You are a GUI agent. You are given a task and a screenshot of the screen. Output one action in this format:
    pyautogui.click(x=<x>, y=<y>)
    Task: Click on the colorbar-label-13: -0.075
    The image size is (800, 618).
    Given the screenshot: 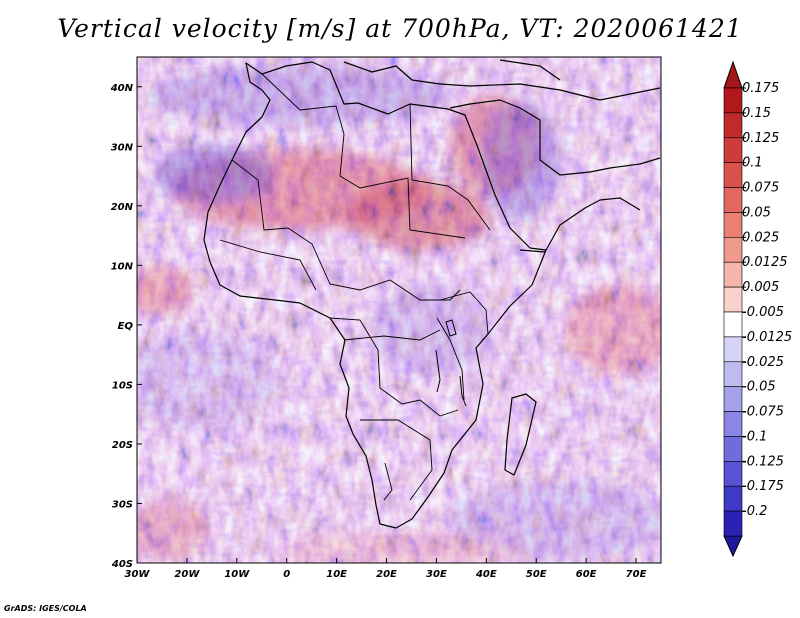 What is the action you would take?
    pyautogui.click(x=763, y=412)
    